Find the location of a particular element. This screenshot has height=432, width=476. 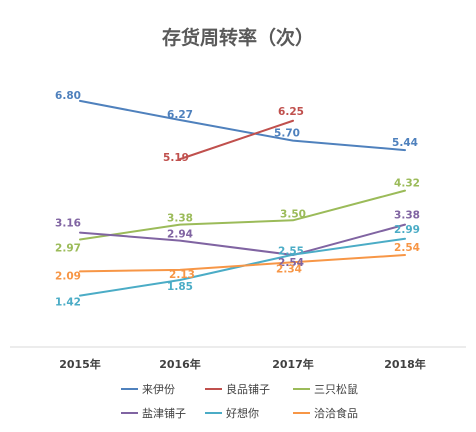

x-tick-label: 2018年 is located at coordinates (405, 364).